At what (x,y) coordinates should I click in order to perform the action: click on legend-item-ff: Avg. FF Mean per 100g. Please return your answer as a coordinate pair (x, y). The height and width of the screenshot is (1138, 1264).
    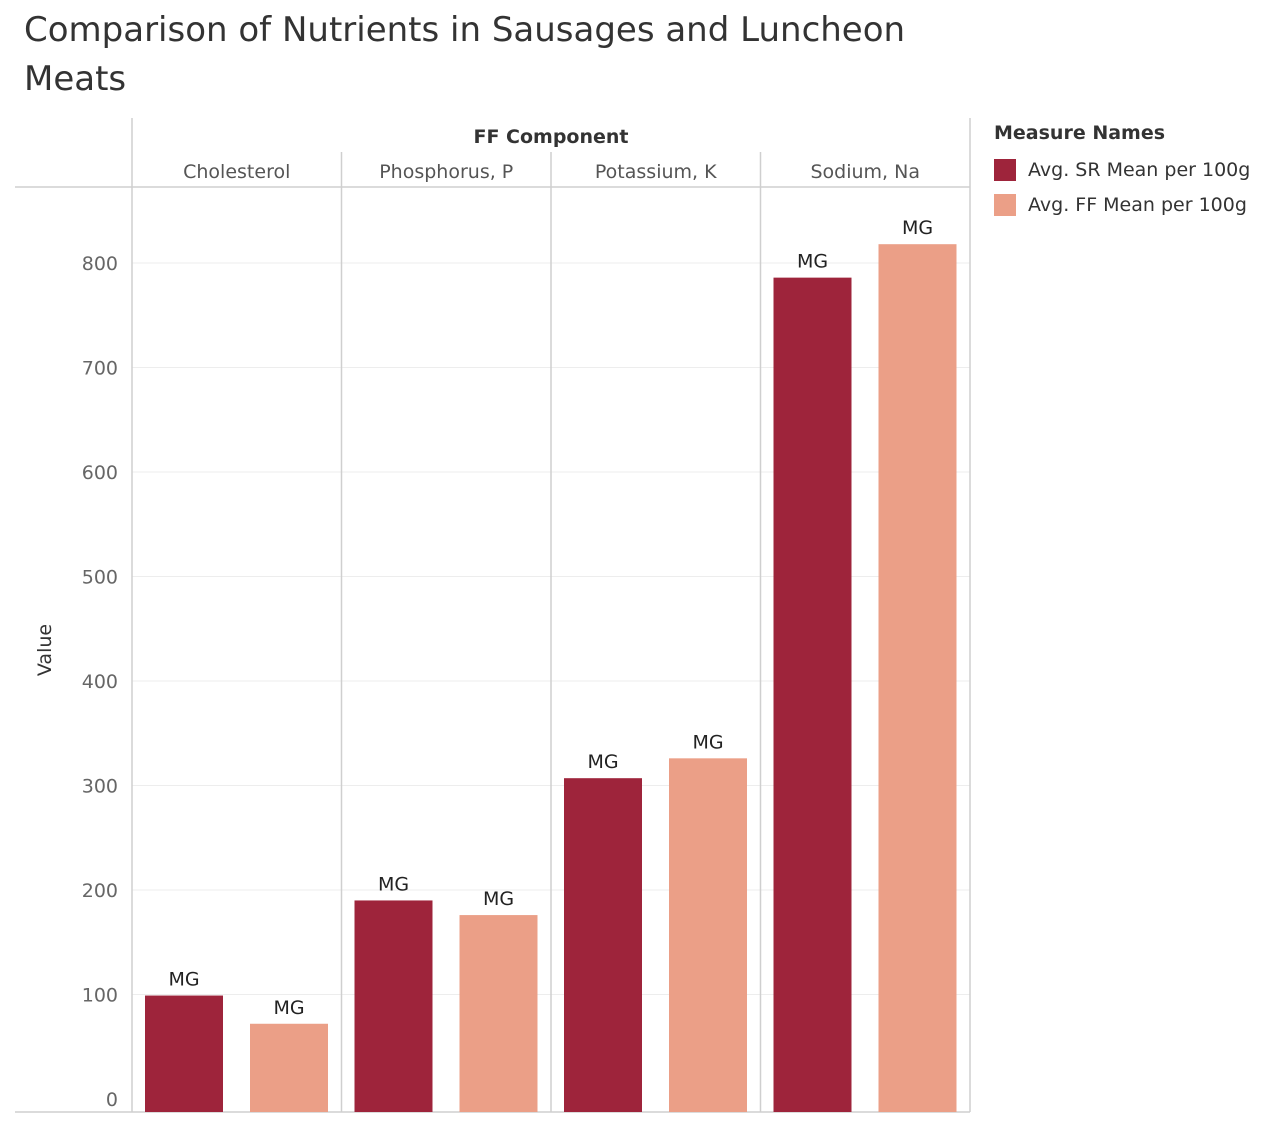
    Looking at the image, I should click on (1128, 204).